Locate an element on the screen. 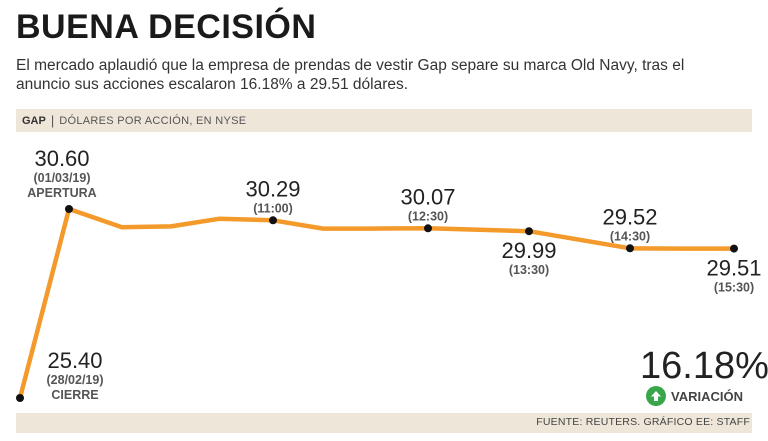 Image resolution: width=768 pixels, height=441 pixels. time-label-0: (28/02/19) is located at coordinates (75, 380).